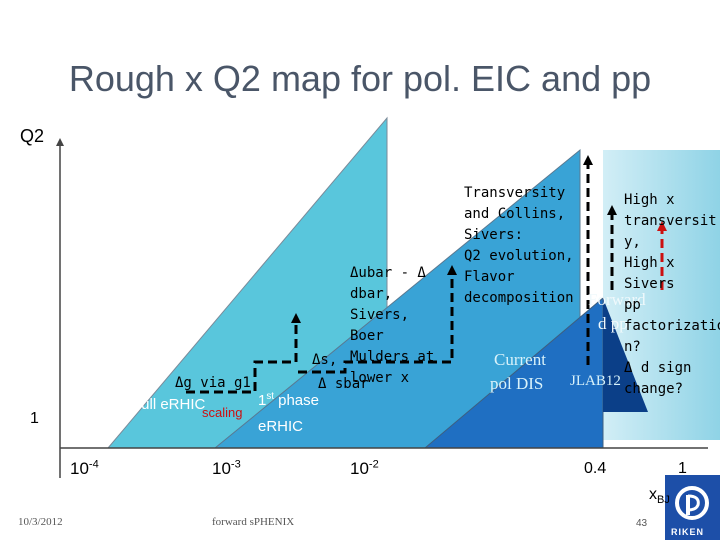 This screenshot has height=540, width=720. Describe the element at coordinates (595, 381) in the screenshot. I see `jlab12-label: JLAB12` at that location.